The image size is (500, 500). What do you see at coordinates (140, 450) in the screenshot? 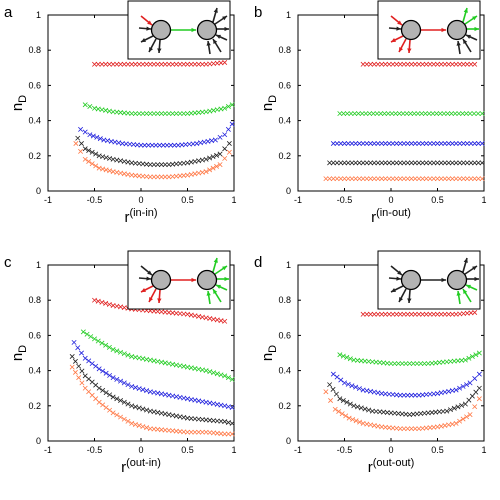
I see `x-tick-label: 0` at bounding box center [140, 450].